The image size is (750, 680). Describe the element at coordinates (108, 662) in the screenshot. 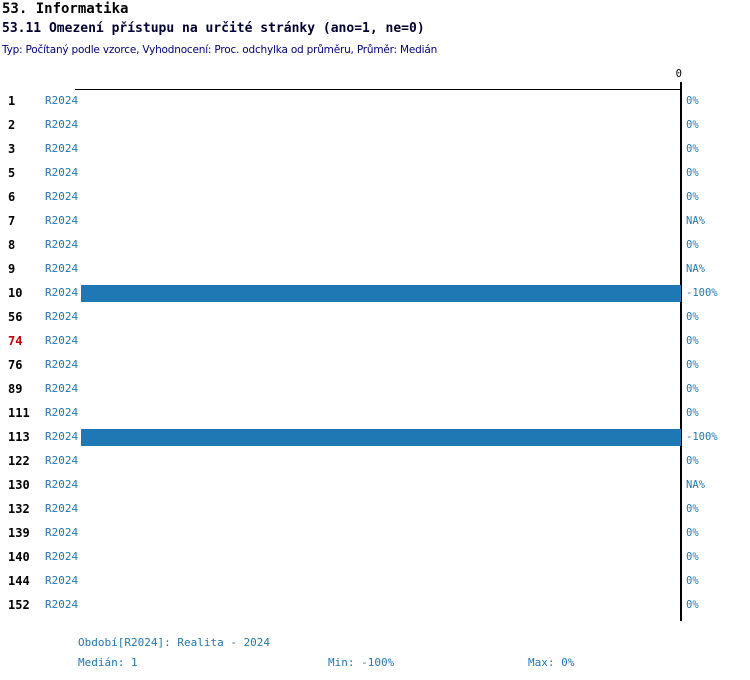

I see `footer-median-label: Medián: 1` at that location.